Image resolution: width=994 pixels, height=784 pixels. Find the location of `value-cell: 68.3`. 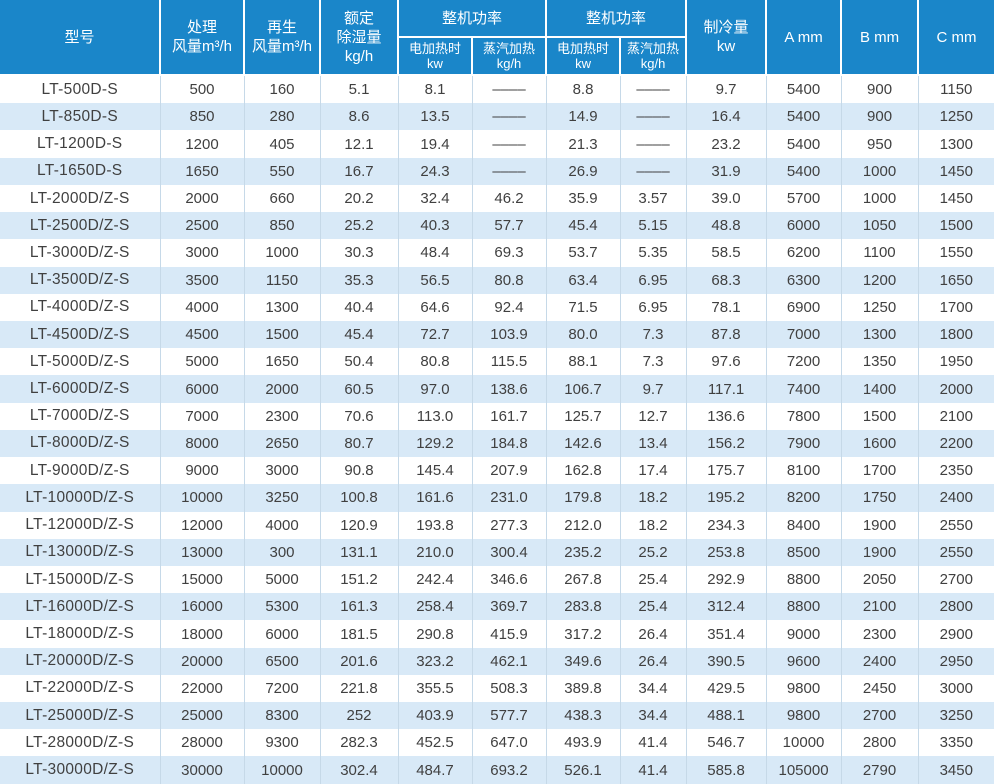

value-cell: 68.3 is located at coordinates (726, 280).